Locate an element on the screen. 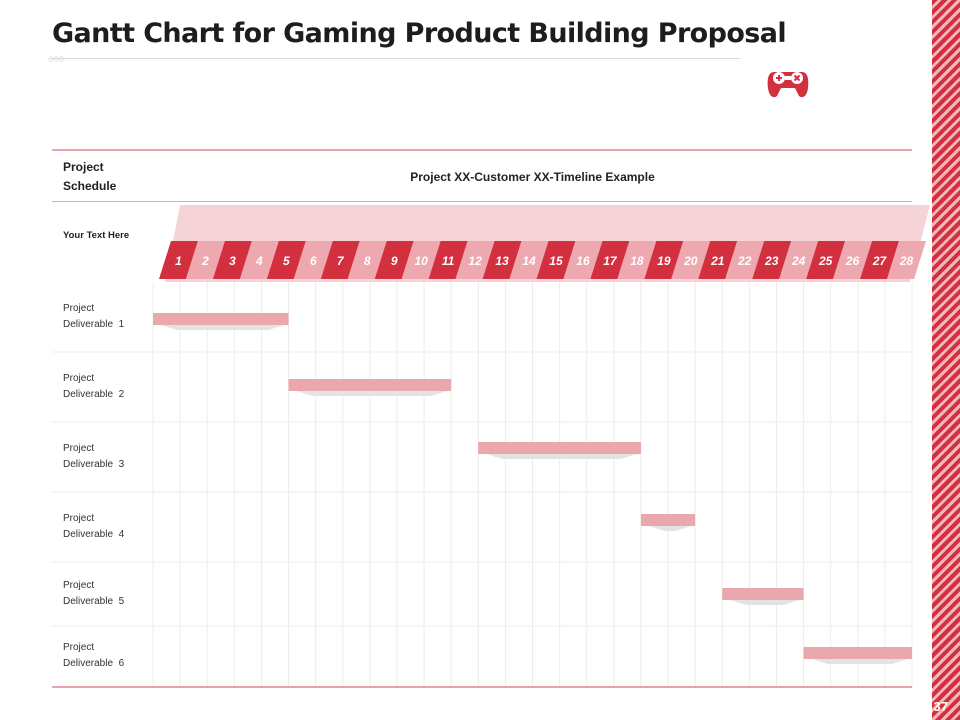  timeline-unit-label: 12 is located at coordinates (475, 261).